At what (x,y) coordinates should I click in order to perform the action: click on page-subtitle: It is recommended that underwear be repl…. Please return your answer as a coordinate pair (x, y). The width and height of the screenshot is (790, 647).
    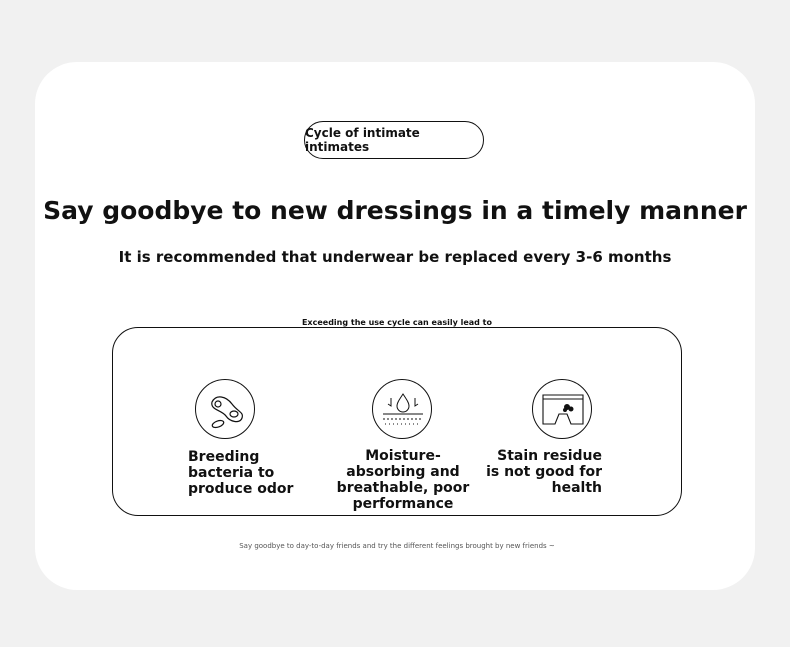
    Looking at the image, I should click on (395, 257).